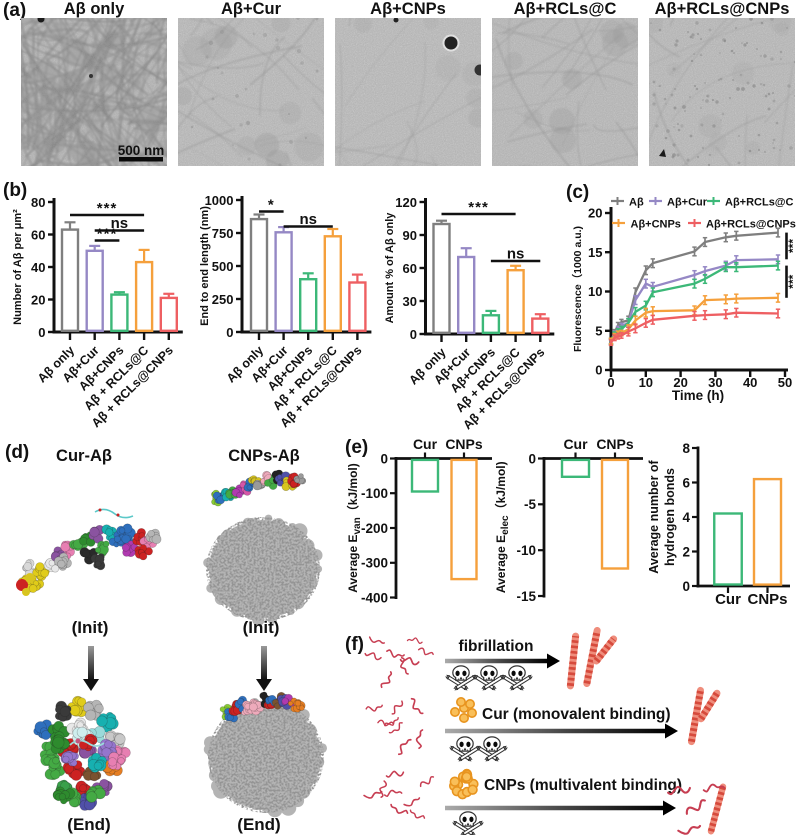  What do you see at coordinates (15, 190) in the screenshot?
I see `svg-text: (b)` at bounding box center [15, 190].